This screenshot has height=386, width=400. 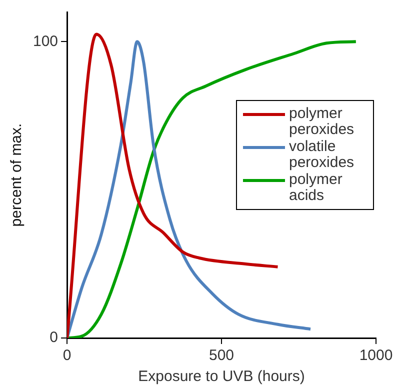 What do you see at coordinates (316, 187) in the screenshot?
I see `legend-label: polymer acids` at bounding box center [316, 187].